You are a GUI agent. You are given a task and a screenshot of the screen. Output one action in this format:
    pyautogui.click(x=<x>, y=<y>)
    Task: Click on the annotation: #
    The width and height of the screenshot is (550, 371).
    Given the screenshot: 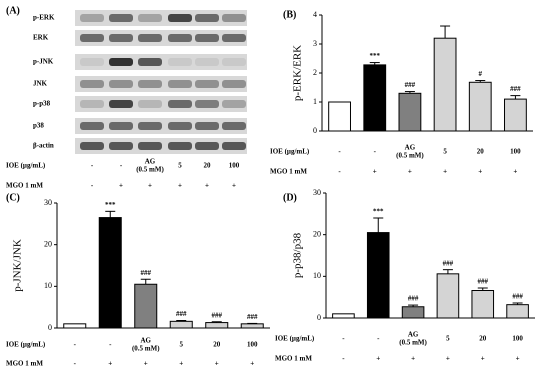 What is the action you would take?
    pyautogui.click(x=481, y=74)
    